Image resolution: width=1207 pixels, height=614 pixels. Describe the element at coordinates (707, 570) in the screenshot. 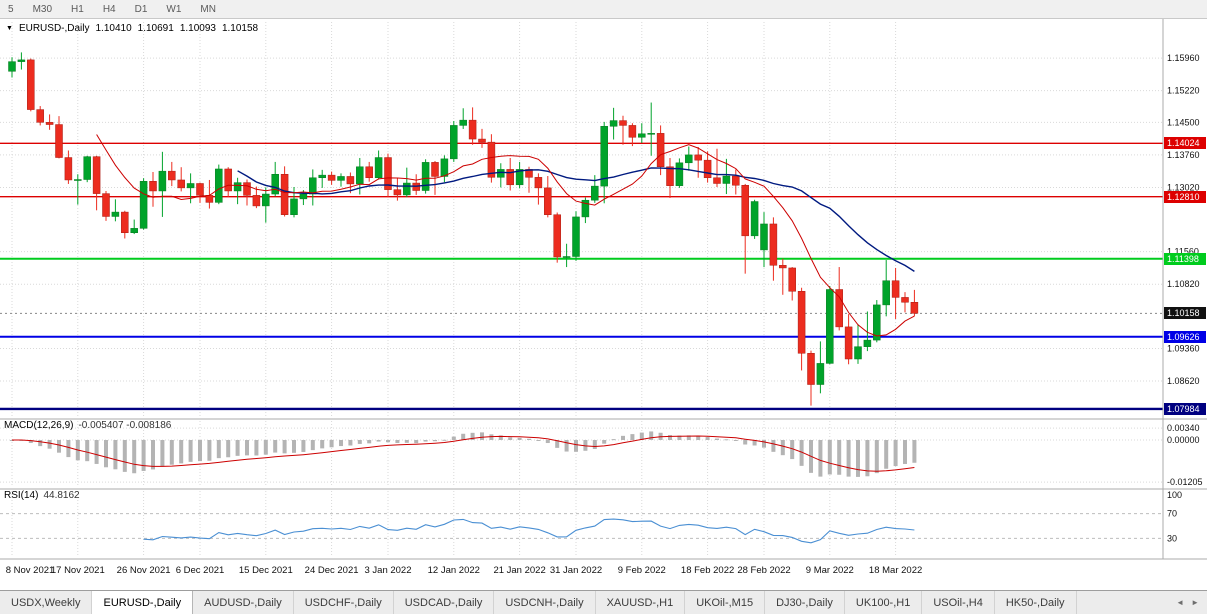

I see `date-axis-label: 18 Feb 2022` at that location.